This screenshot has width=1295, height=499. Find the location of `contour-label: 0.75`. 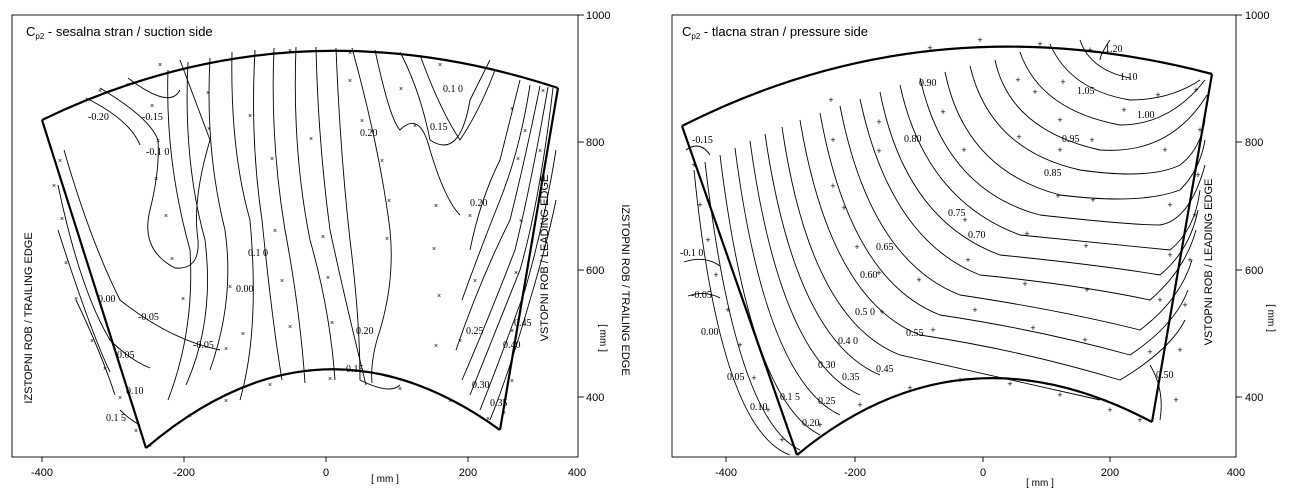

contour-label: 0.75 is located at coordinates (957, 213).